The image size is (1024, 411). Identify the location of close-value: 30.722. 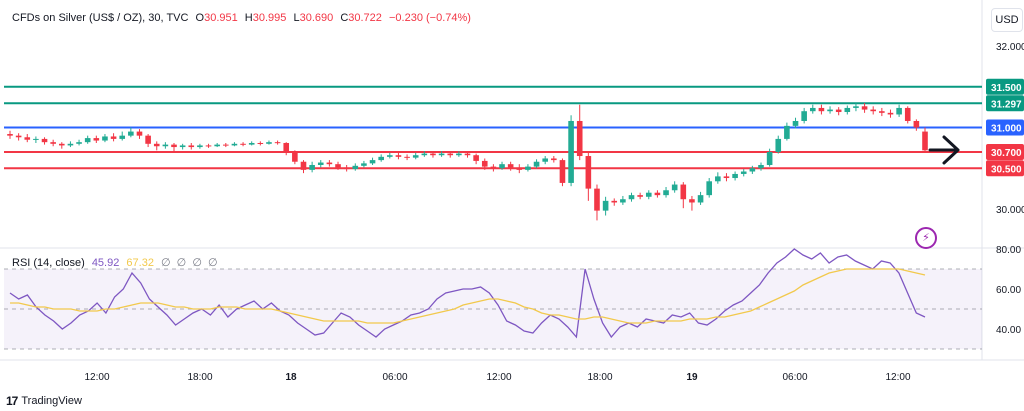
(365, 18).